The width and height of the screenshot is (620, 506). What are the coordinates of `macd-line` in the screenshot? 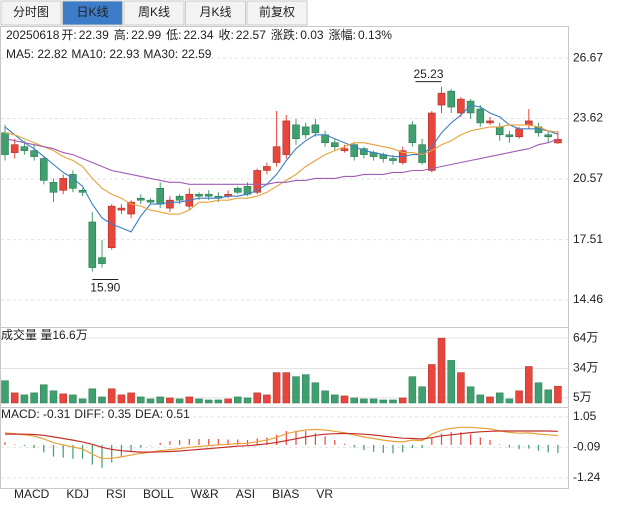 It's located at (281, 443).